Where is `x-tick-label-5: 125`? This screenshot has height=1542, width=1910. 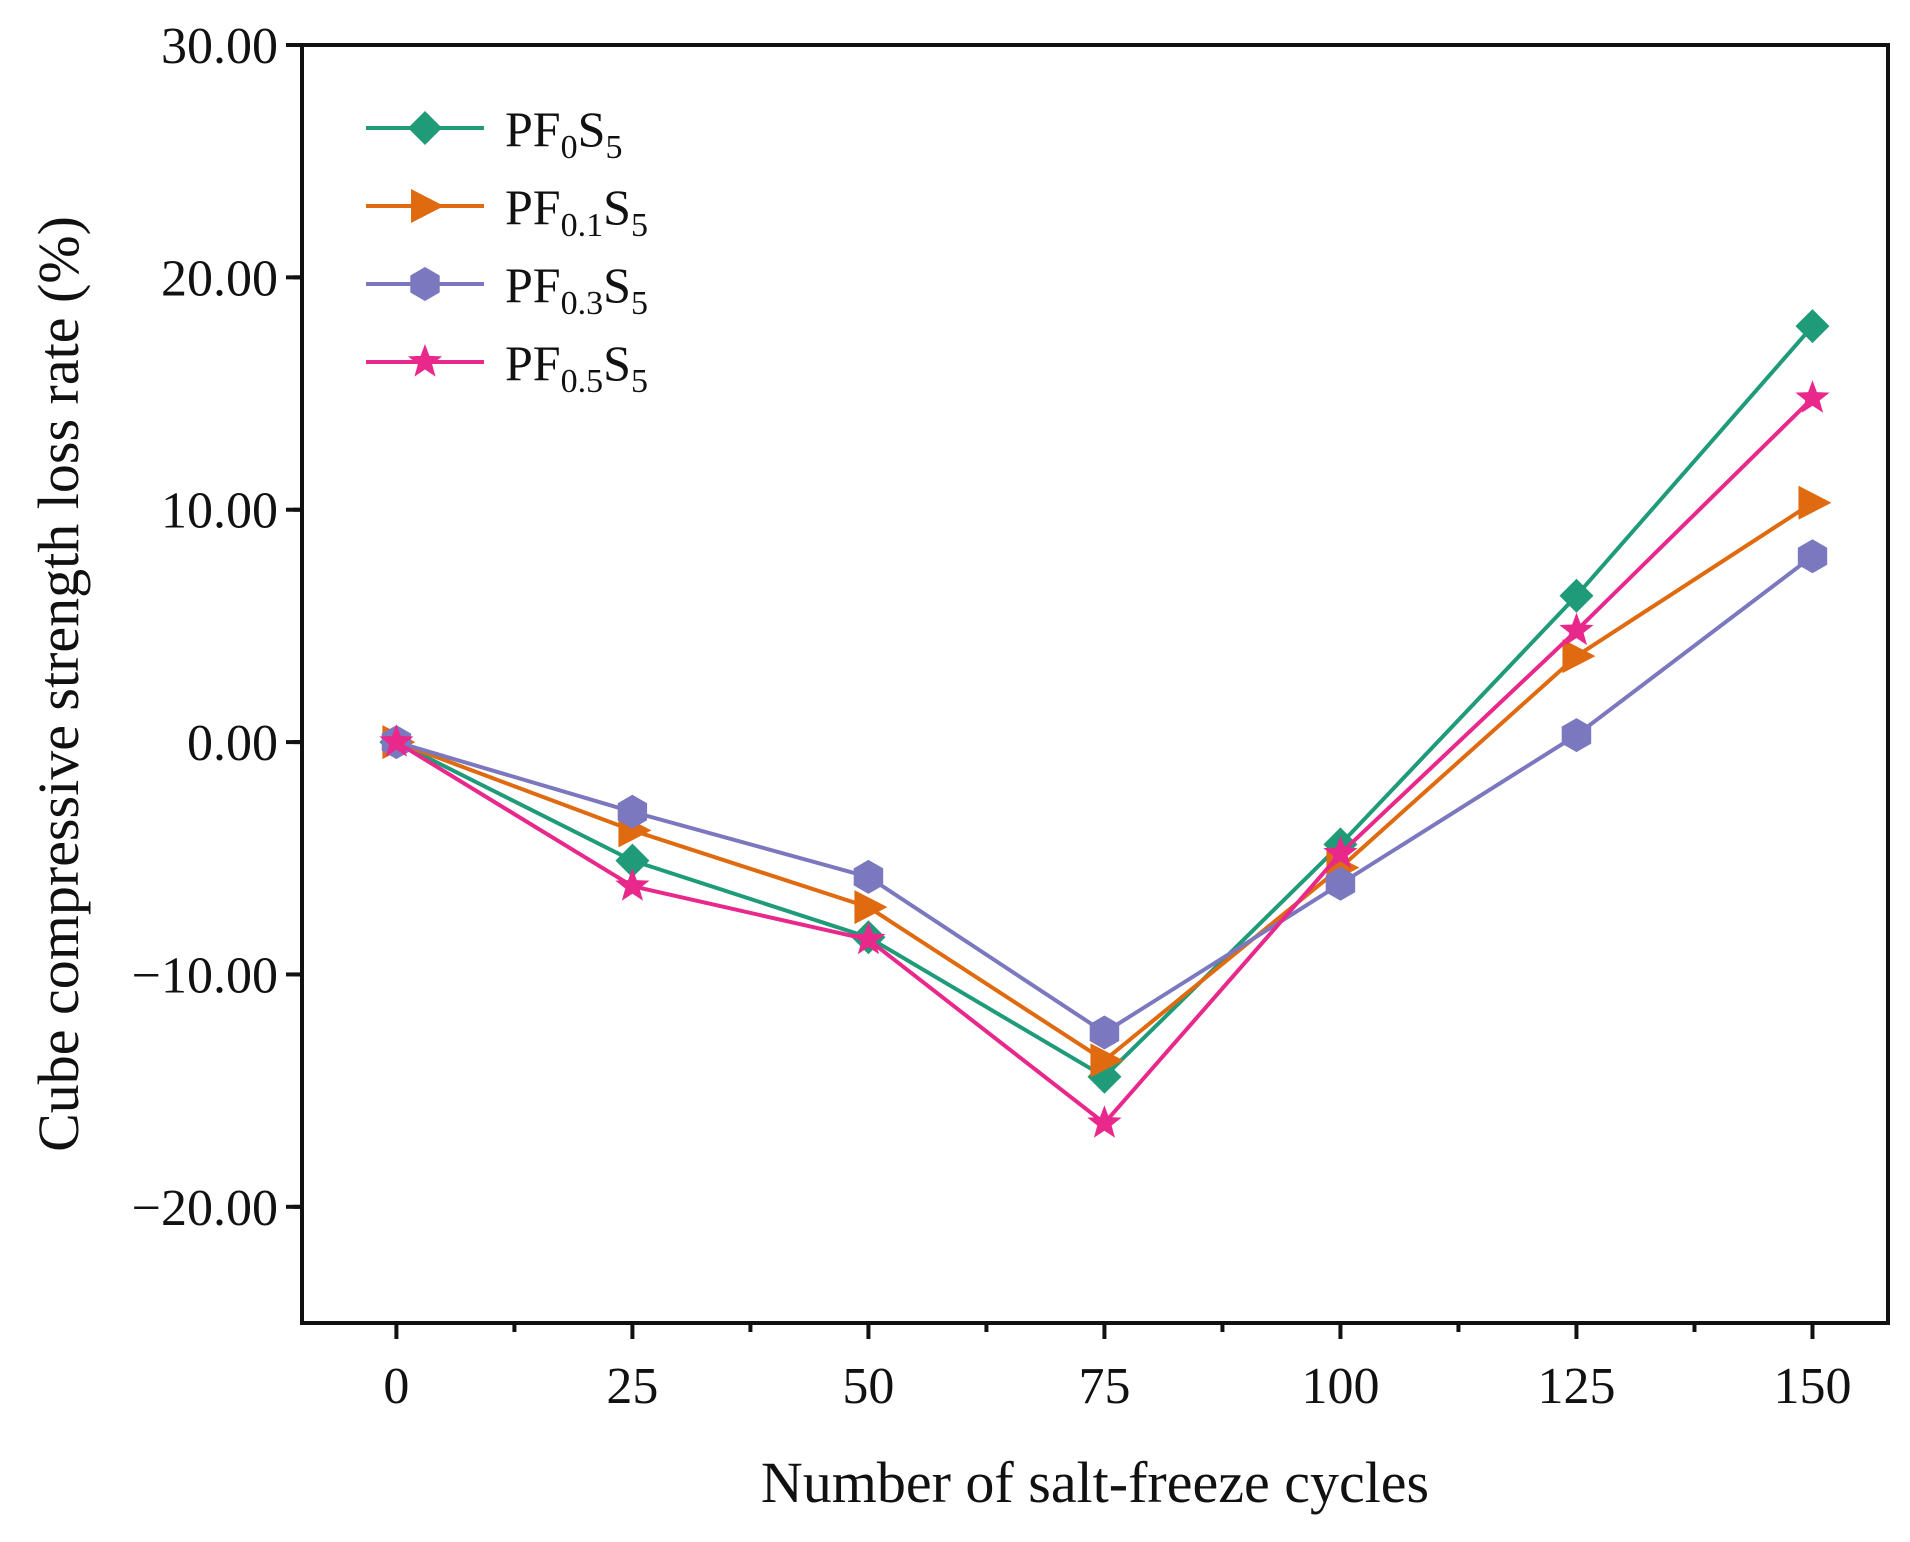 x-tick-label-5: 125 is located at coordinates (1576, 1386).